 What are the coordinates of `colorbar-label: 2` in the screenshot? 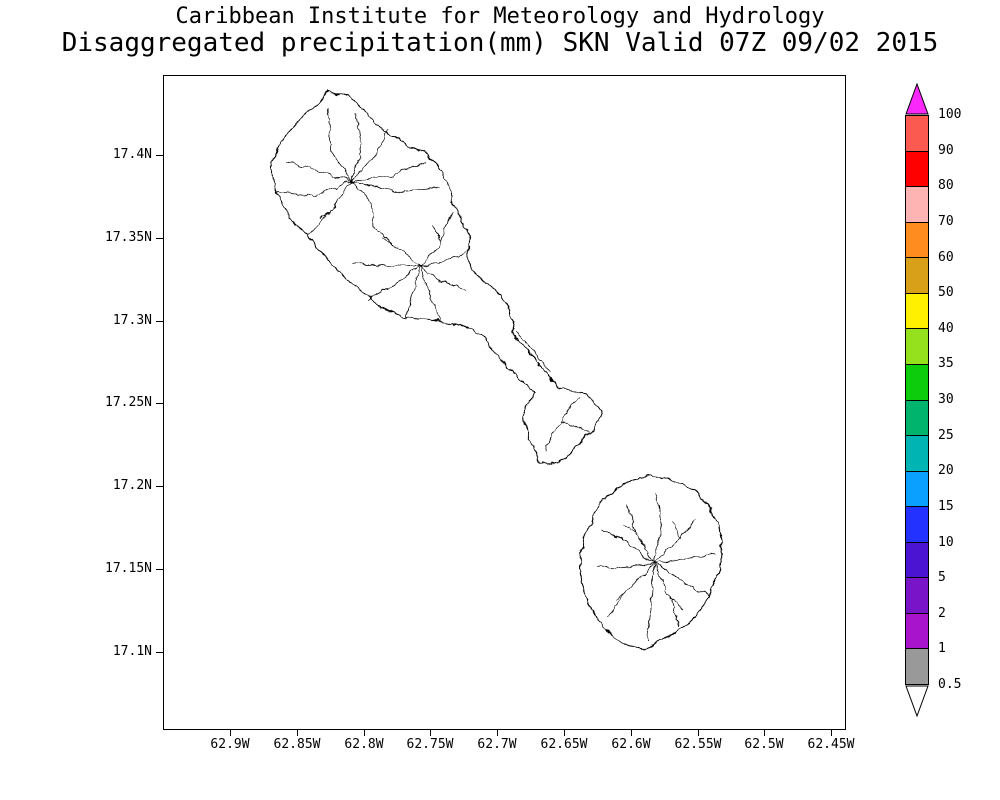 It's located at (942, 613).